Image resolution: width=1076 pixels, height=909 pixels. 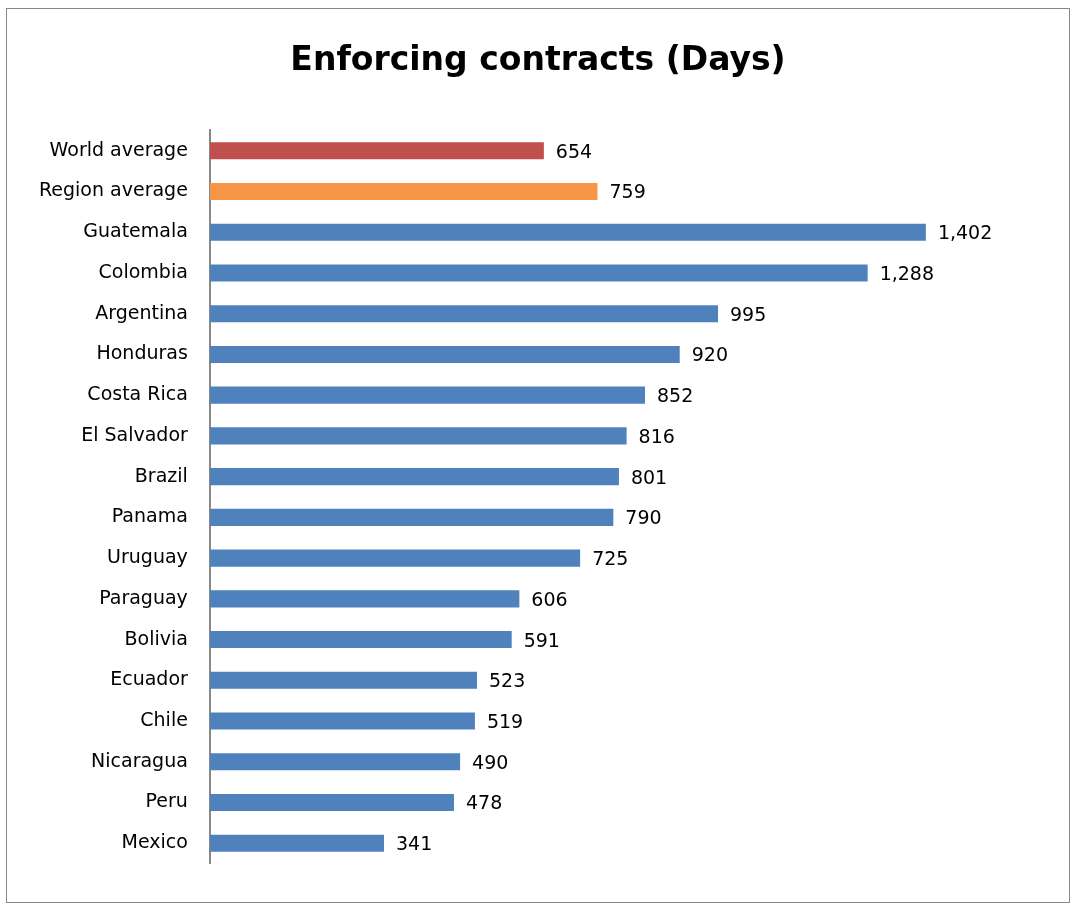 I want to click on data-label: 341, so click(x=414, y=843).